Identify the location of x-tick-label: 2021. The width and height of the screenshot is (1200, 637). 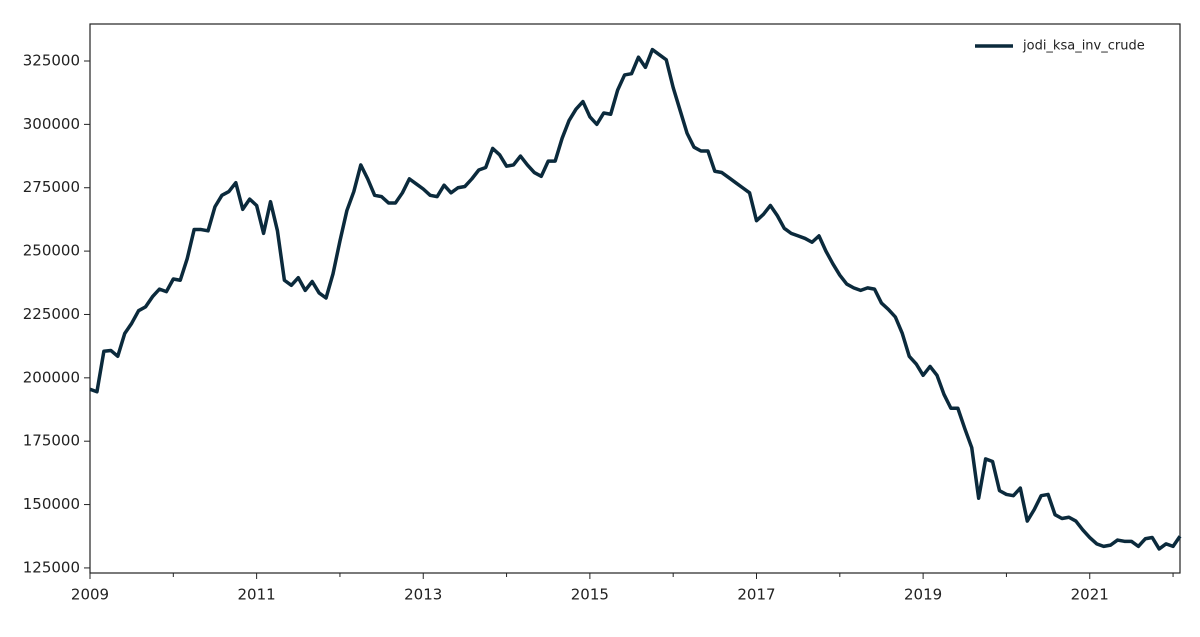
(1090, 595).